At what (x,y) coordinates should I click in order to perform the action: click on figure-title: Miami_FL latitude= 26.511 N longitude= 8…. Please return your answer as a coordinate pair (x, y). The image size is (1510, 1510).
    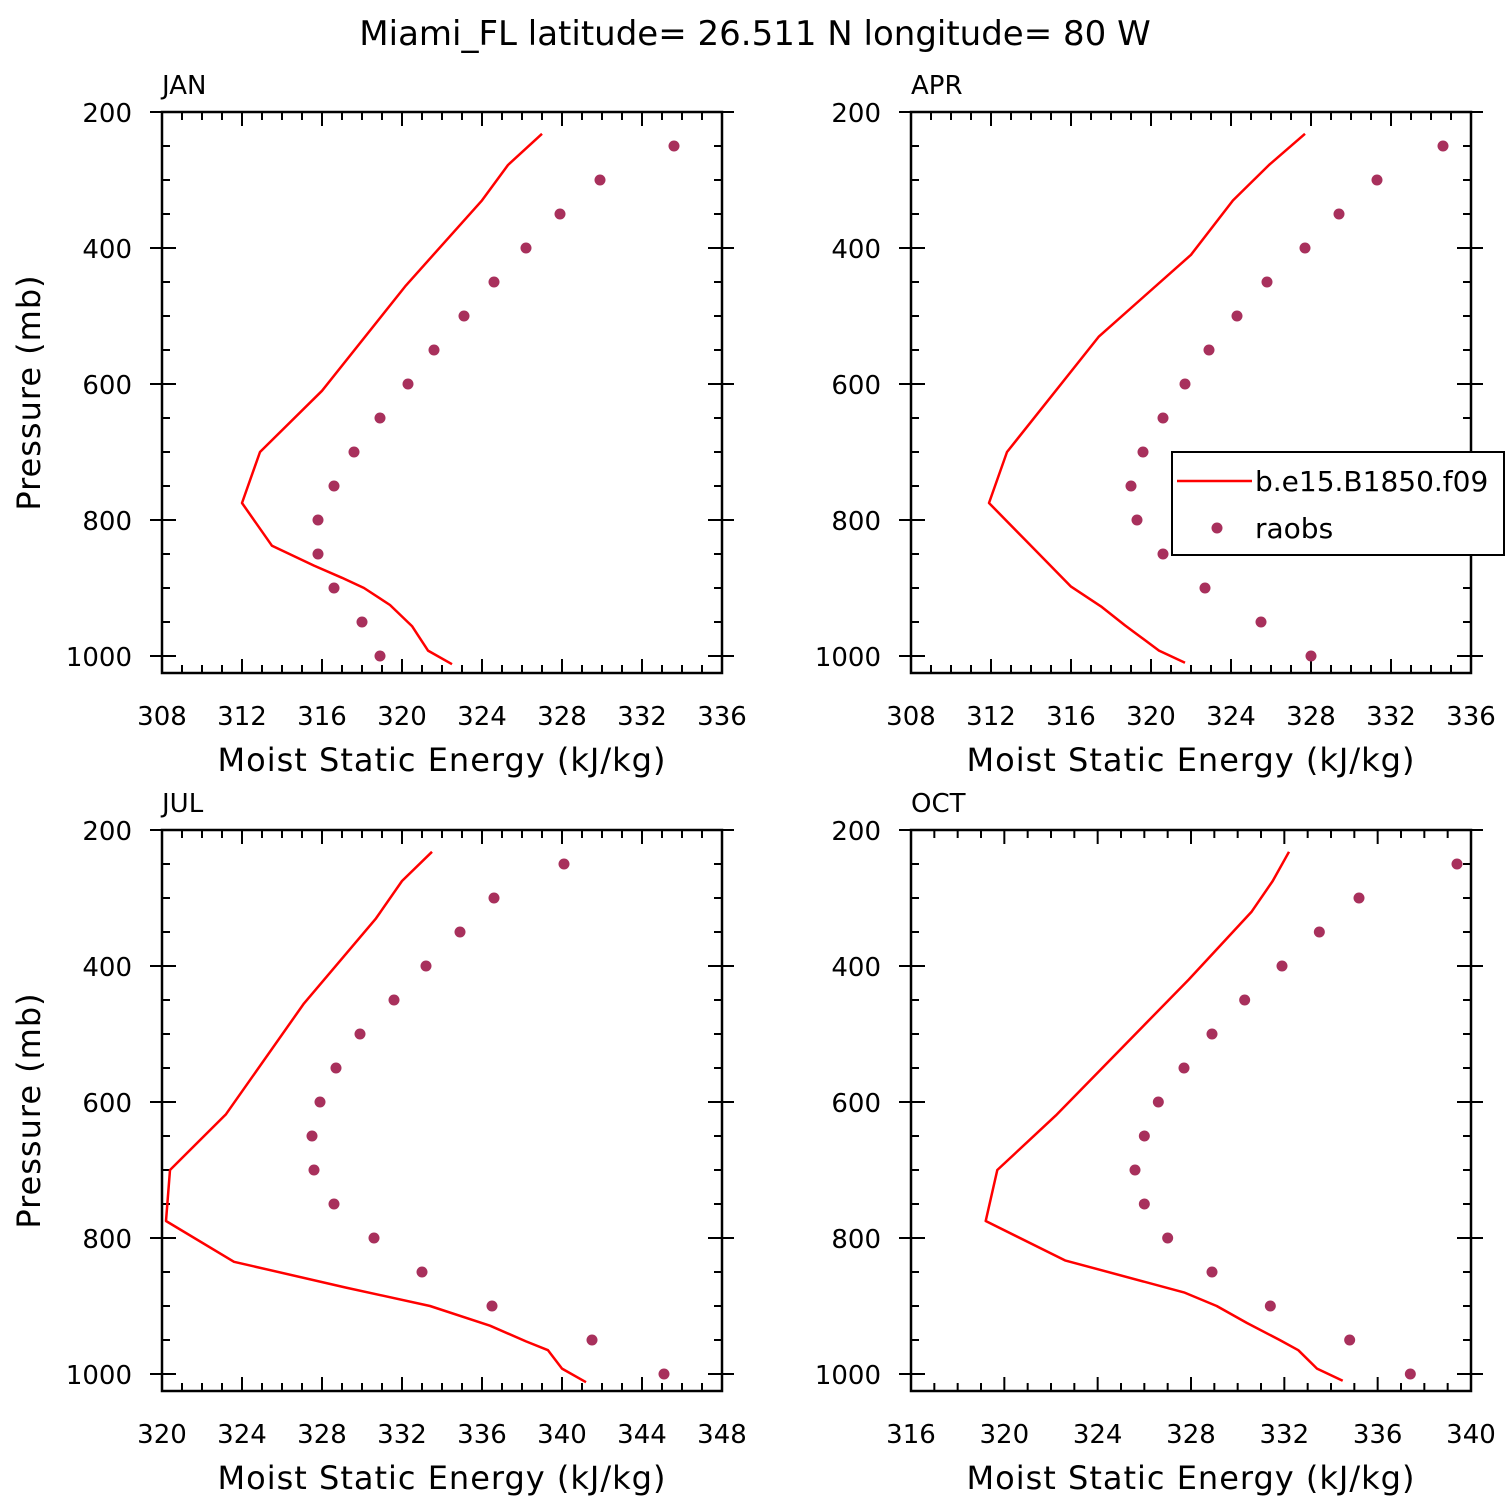
    Looking at the image, I should click on (754, 34).